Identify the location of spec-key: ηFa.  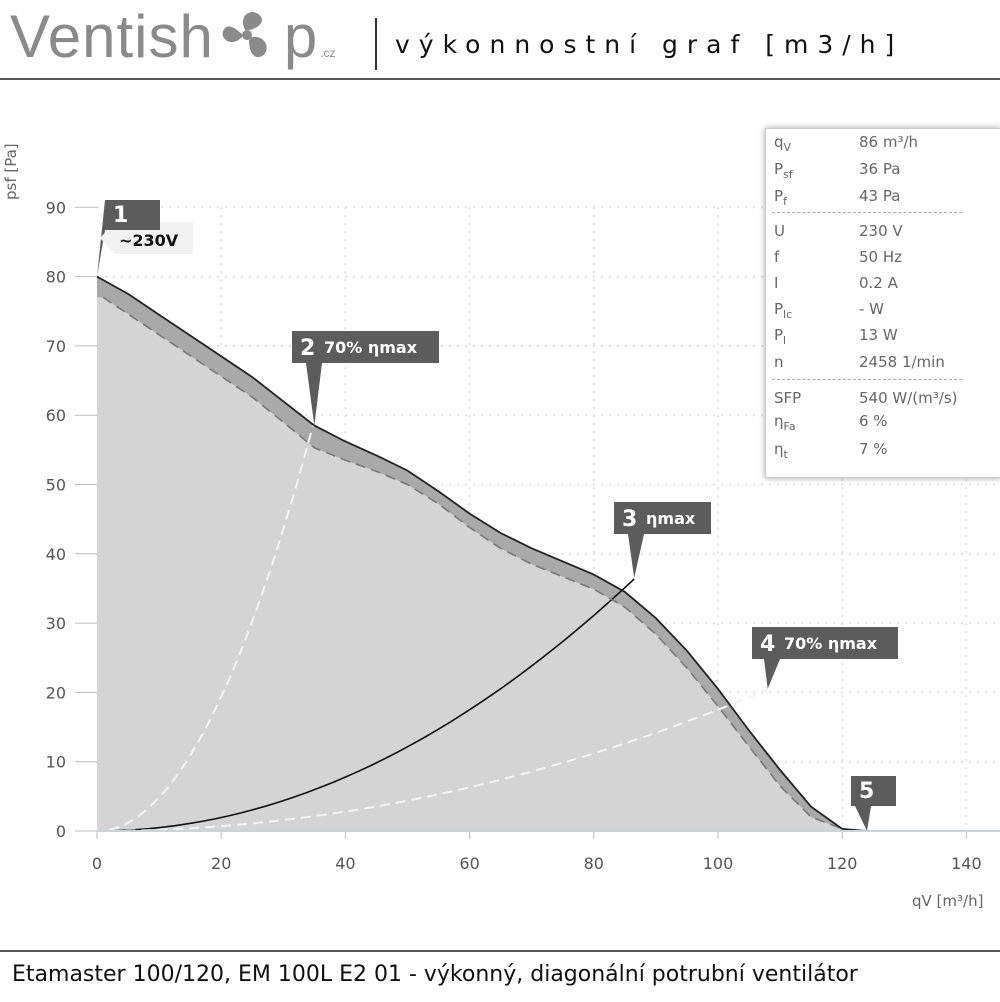
(785, 422).